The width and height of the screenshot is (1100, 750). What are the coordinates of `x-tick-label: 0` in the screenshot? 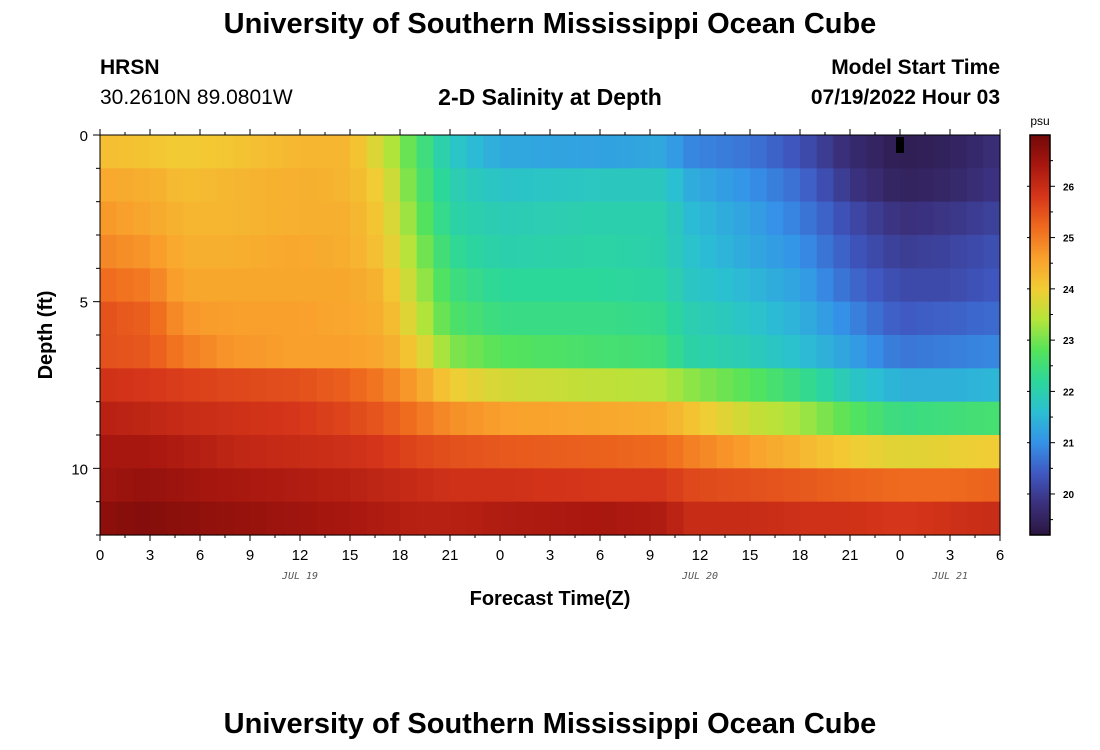 It's located at (900, 555).